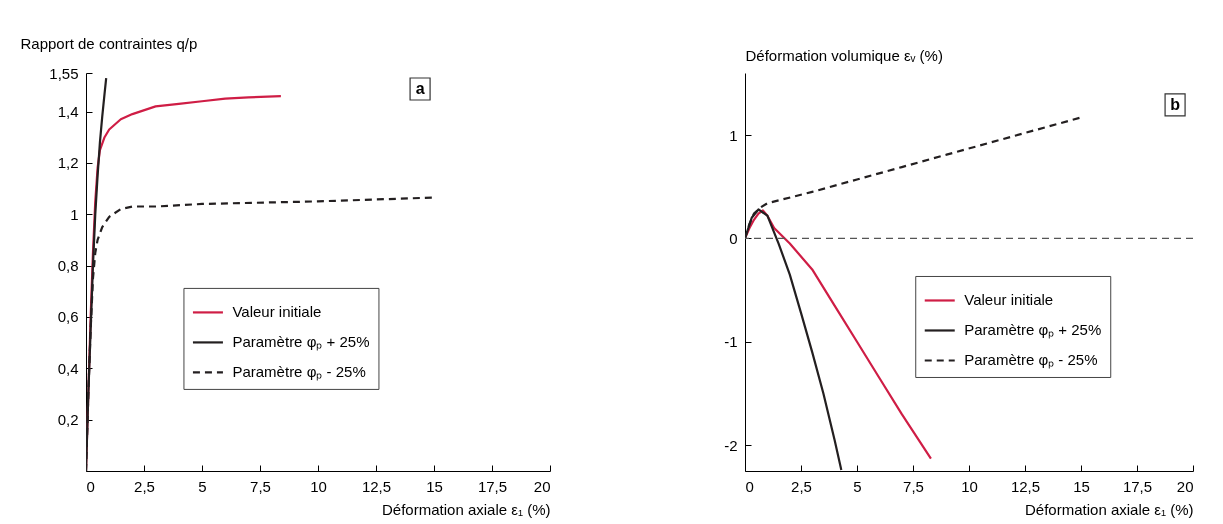  What do you see at coordinates (68, 266) in the screenshot?
I see `y-tick-label: 0,8` at bounding box center [68, 266].